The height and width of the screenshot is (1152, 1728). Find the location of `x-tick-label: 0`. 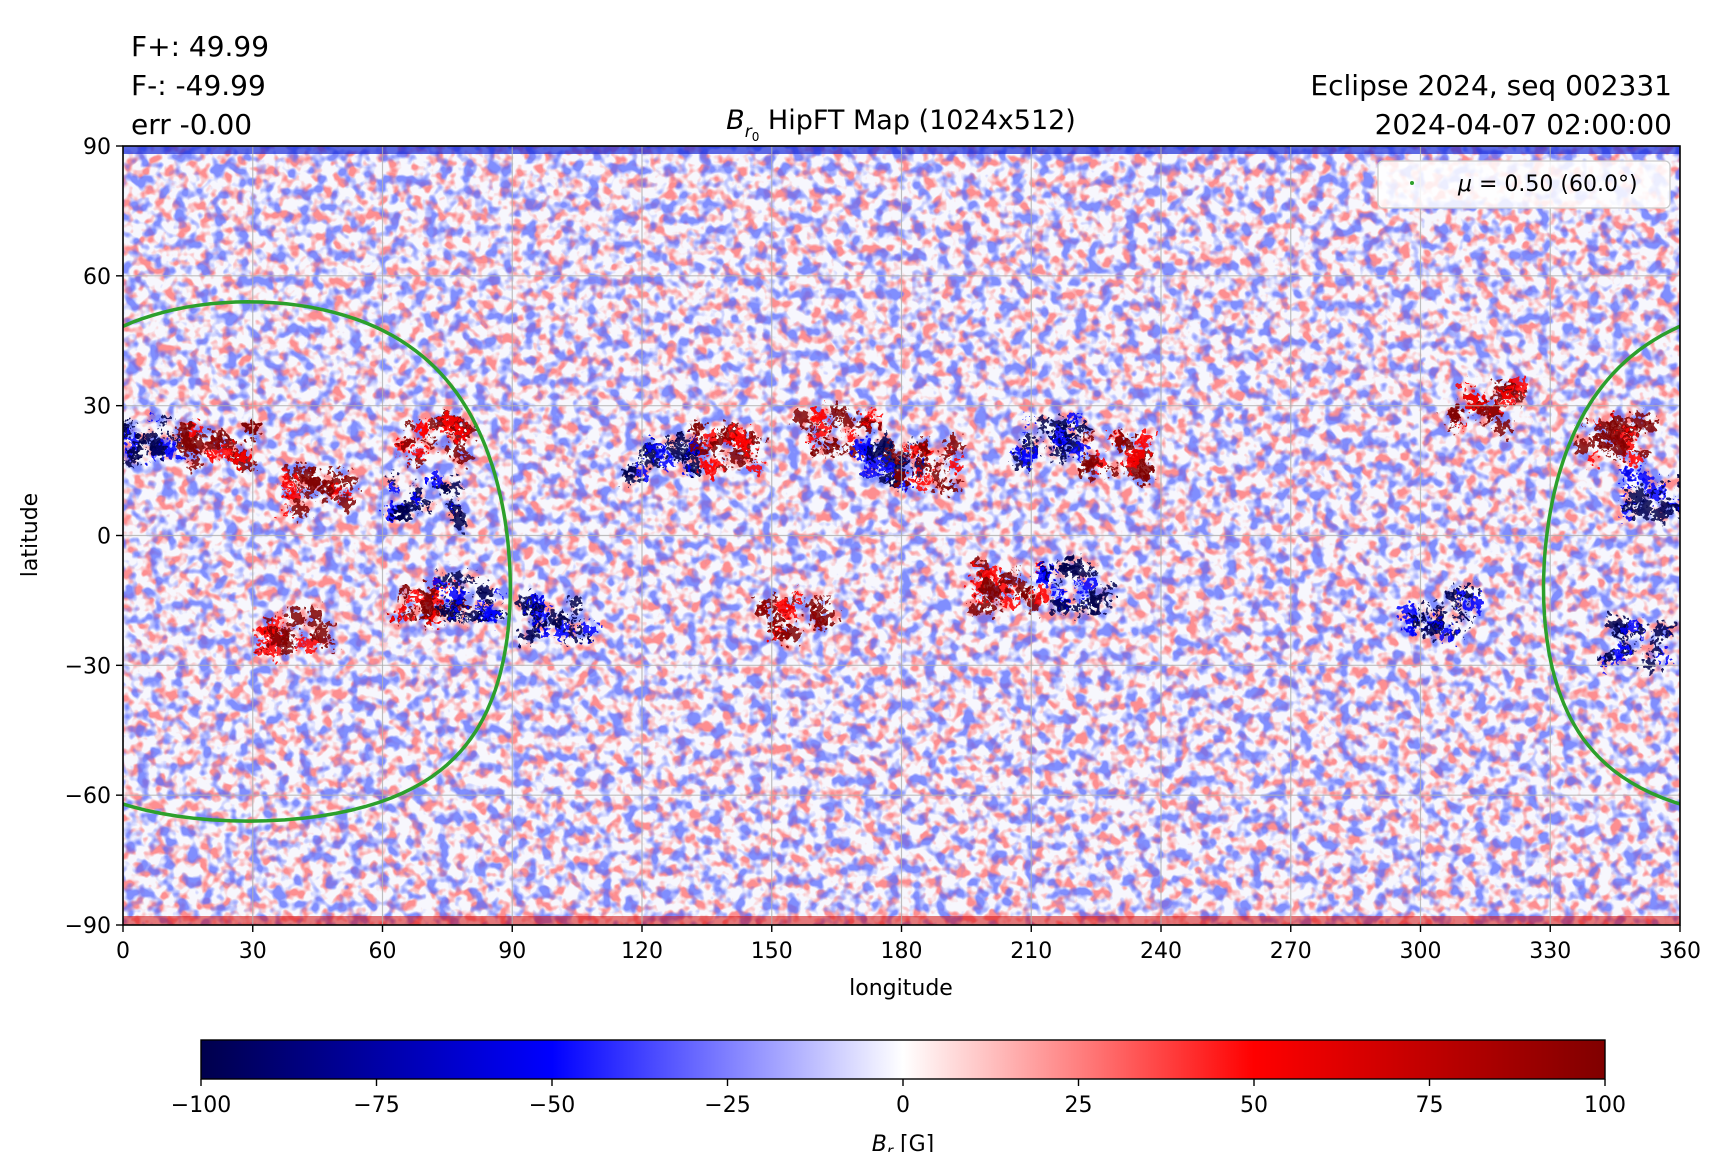

x-tick-label: 0 is located at coordinates (123, 951).